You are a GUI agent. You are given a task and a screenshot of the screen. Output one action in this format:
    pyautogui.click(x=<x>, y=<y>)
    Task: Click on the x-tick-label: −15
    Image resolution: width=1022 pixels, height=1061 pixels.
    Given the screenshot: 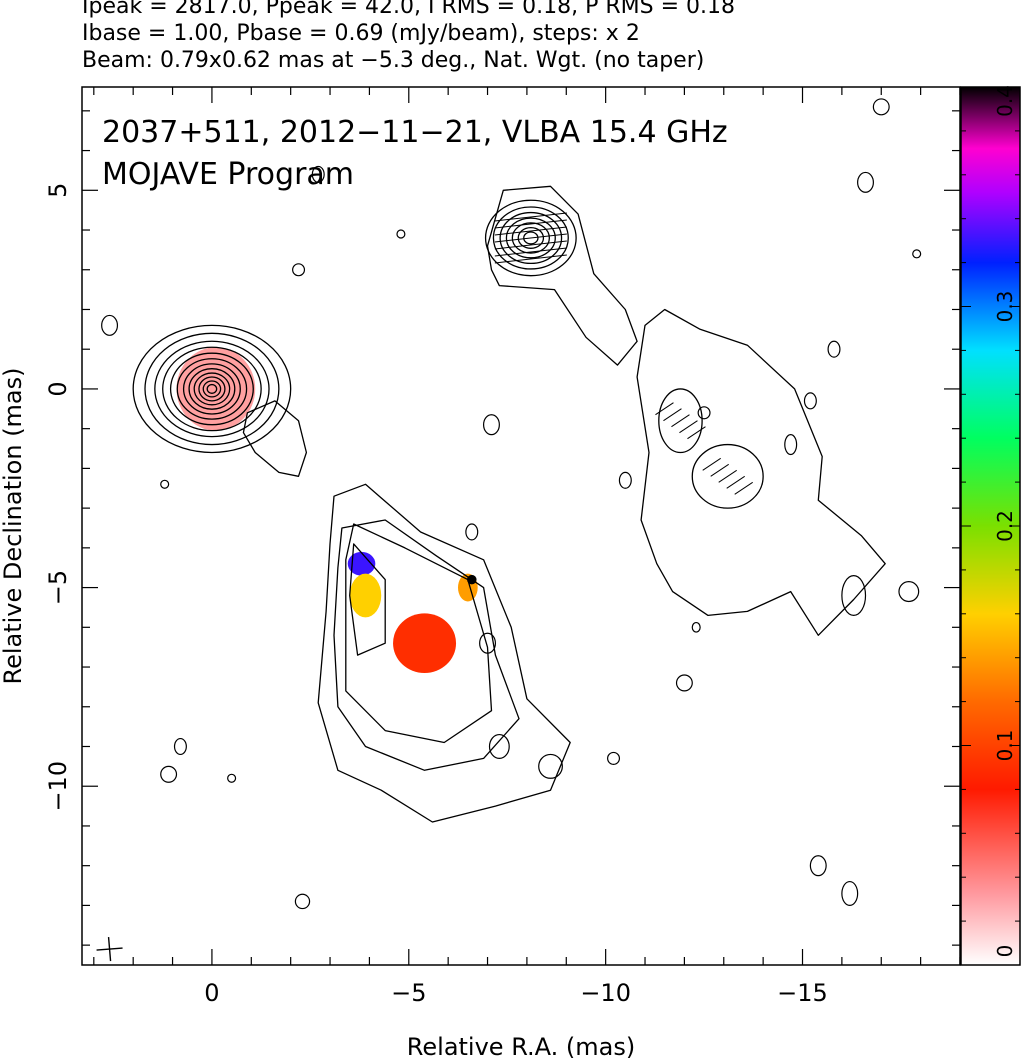 What is the action you would take?
    pyautogui.click(x=802, y=993)
    